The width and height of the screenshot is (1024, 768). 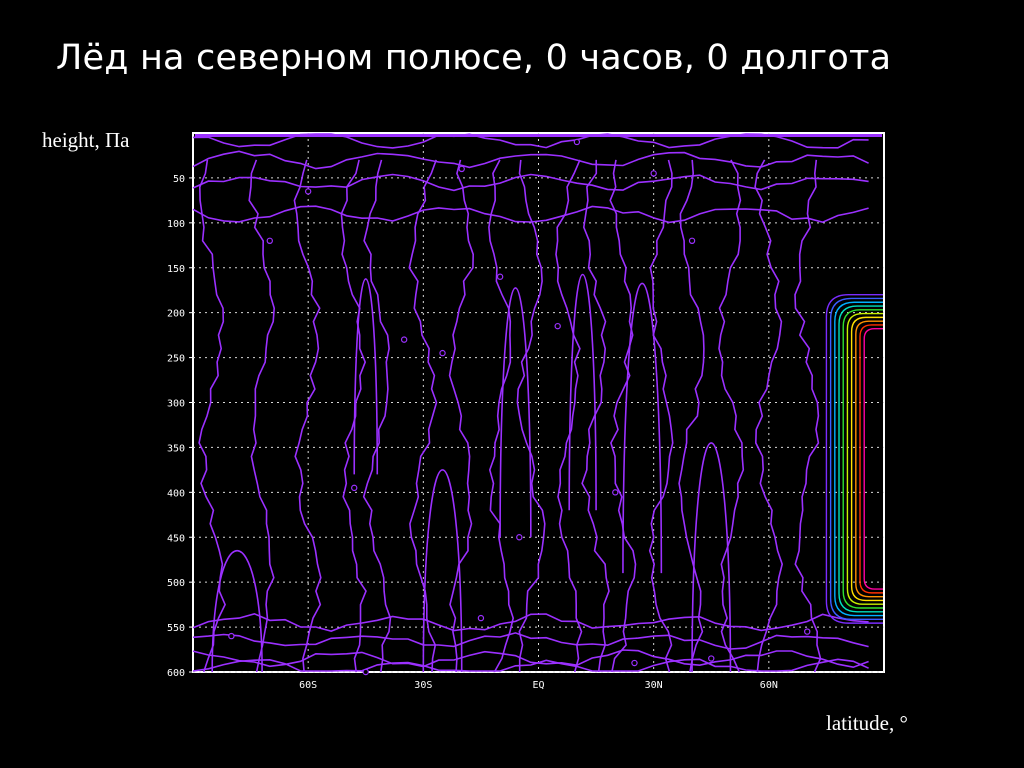 What do you see at coordinates (176, 673) in the screenshot?
I see `y-tick-label: 600` at bounding box center [176, 673].